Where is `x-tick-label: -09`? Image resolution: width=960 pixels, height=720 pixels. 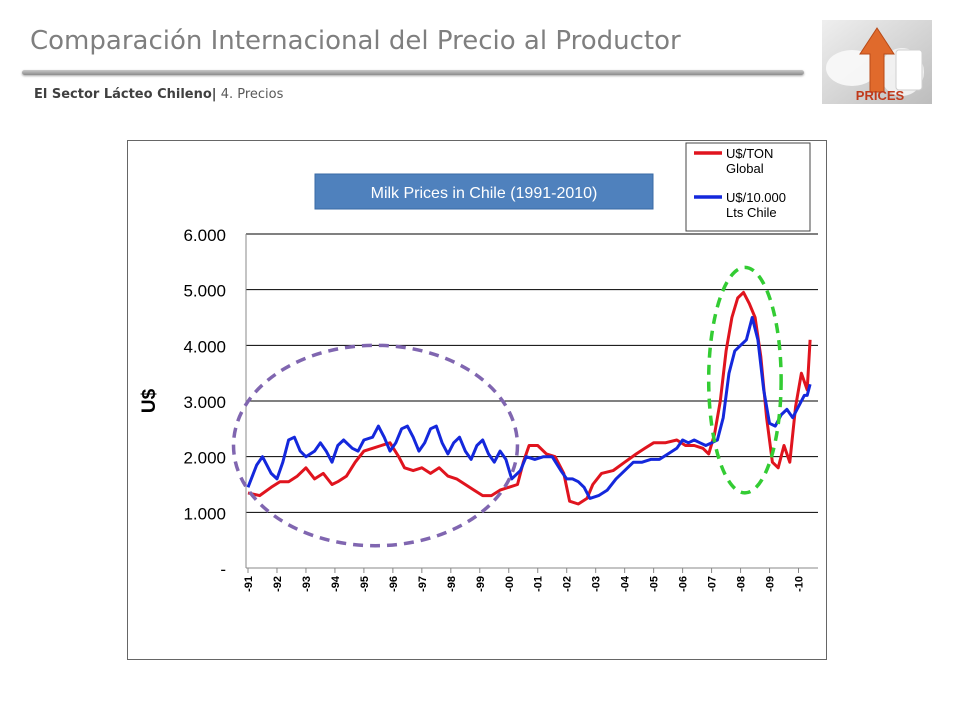
x-tick-label: -09 is located at coordinates (771, 584).